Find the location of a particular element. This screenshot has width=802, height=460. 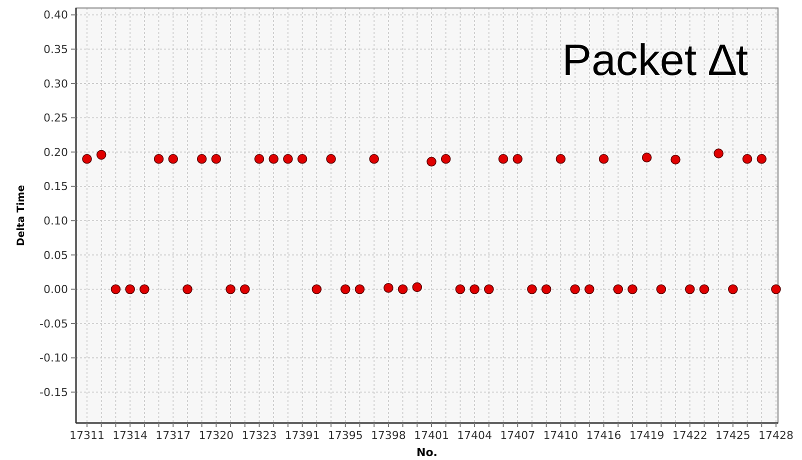

y-tick-label: 0.40 is located at coordinates (56, 15).